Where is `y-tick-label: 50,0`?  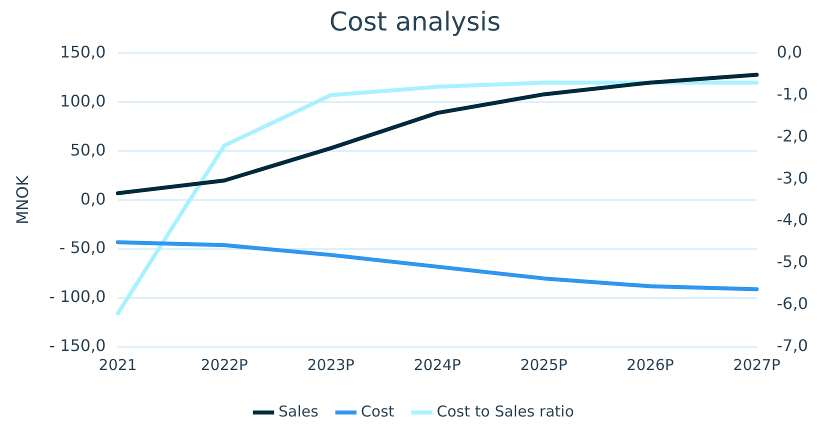 y-tick-label: 50,0 is located at coordinates (88, 150).